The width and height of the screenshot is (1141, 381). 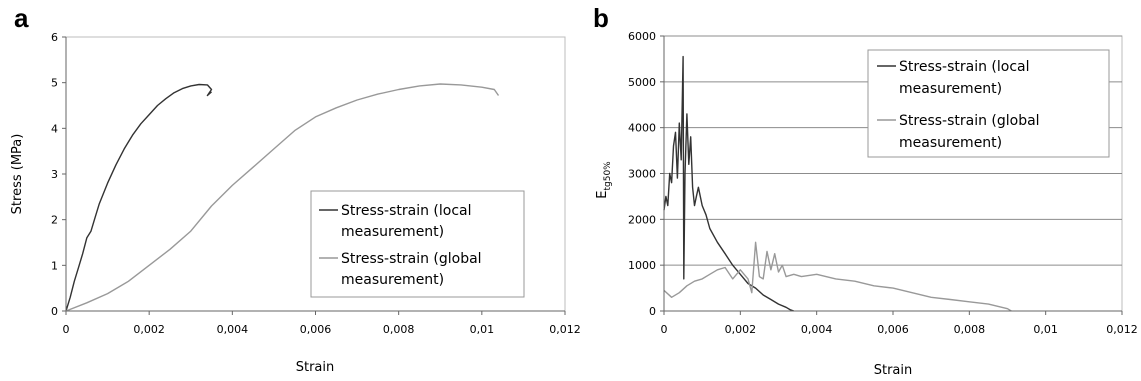 I want to click on panel-label-a: a, so click(x=21, y=18).